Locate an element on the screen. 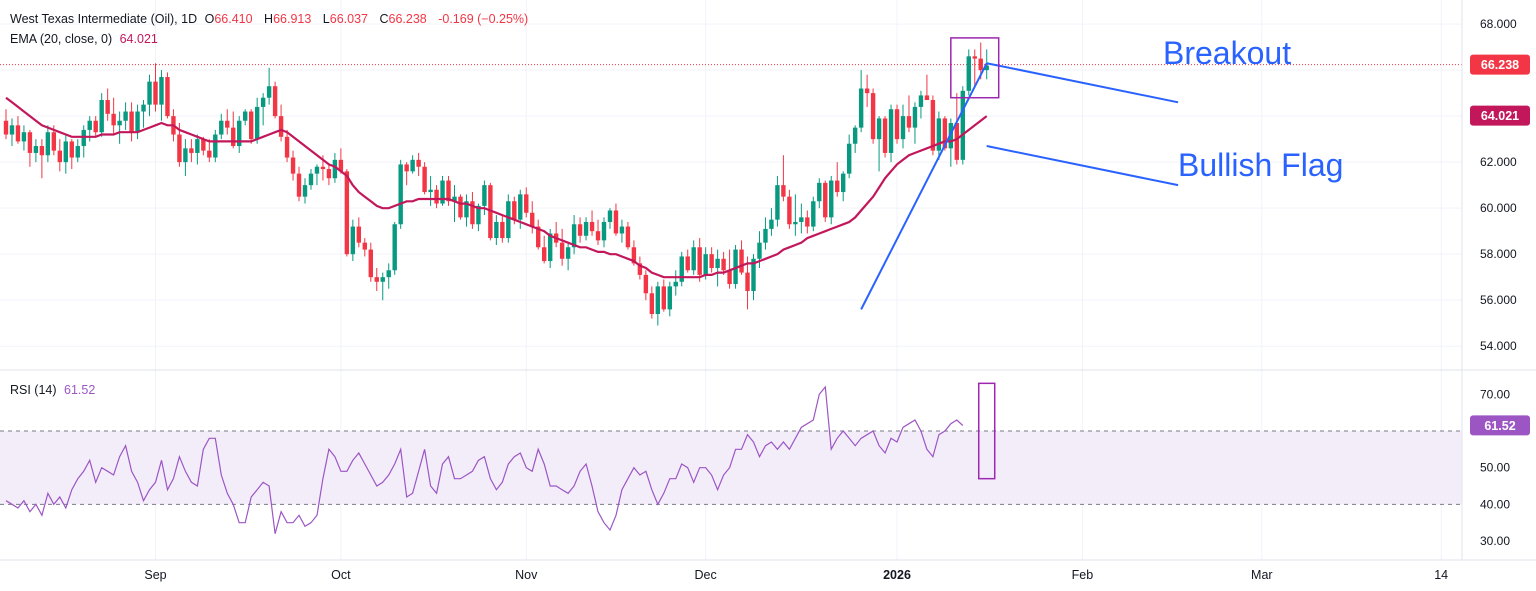 The height and width of the screenshot is (591, 1536). price-tick-label: 58.000 is located at coordinates (1498, 254).